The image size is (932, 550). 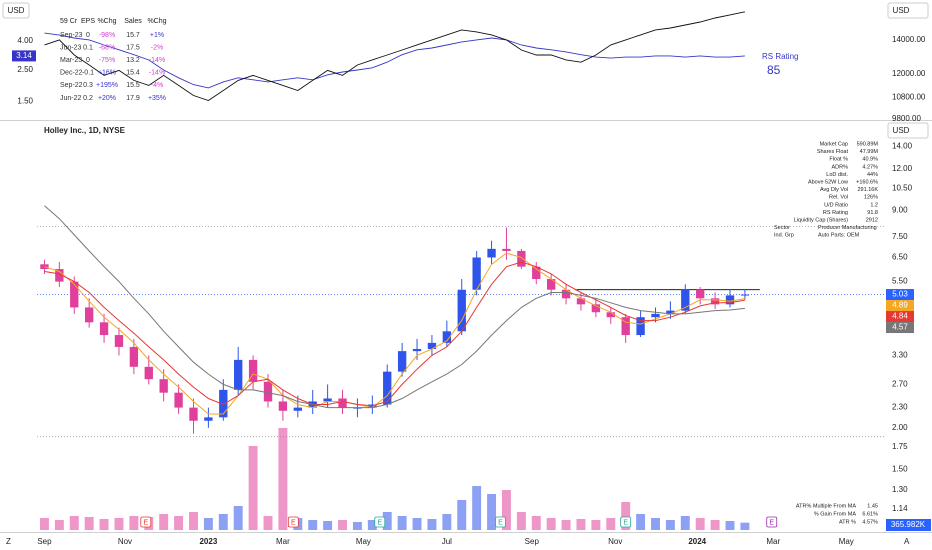 I want to click on stat-label: ADR%, so click(x=839, y=167).